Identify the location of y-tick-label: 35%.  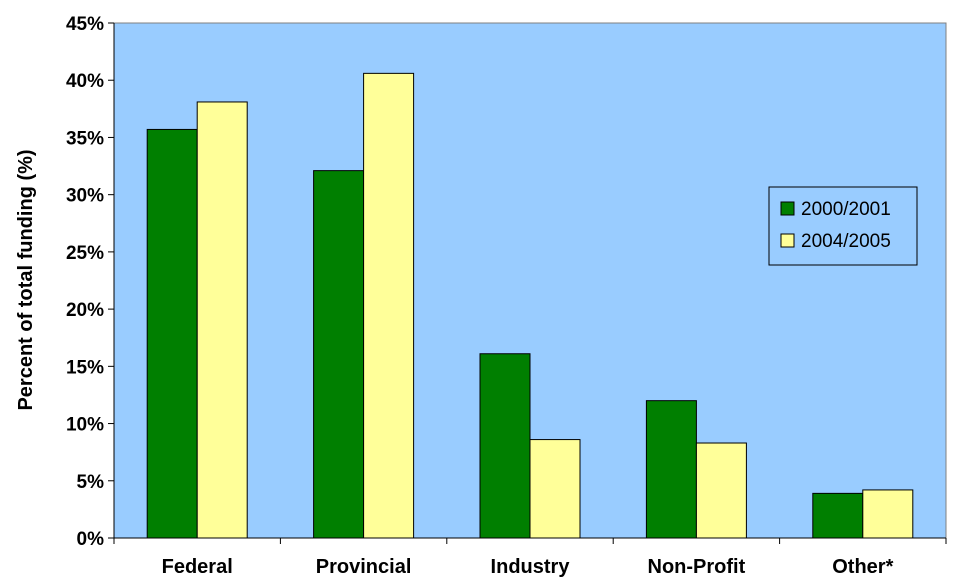
(85, 138).